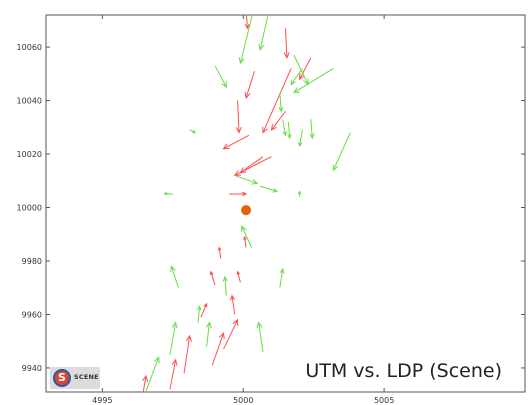  I want to click on y-tick-label: 9980, so click(32, 261).